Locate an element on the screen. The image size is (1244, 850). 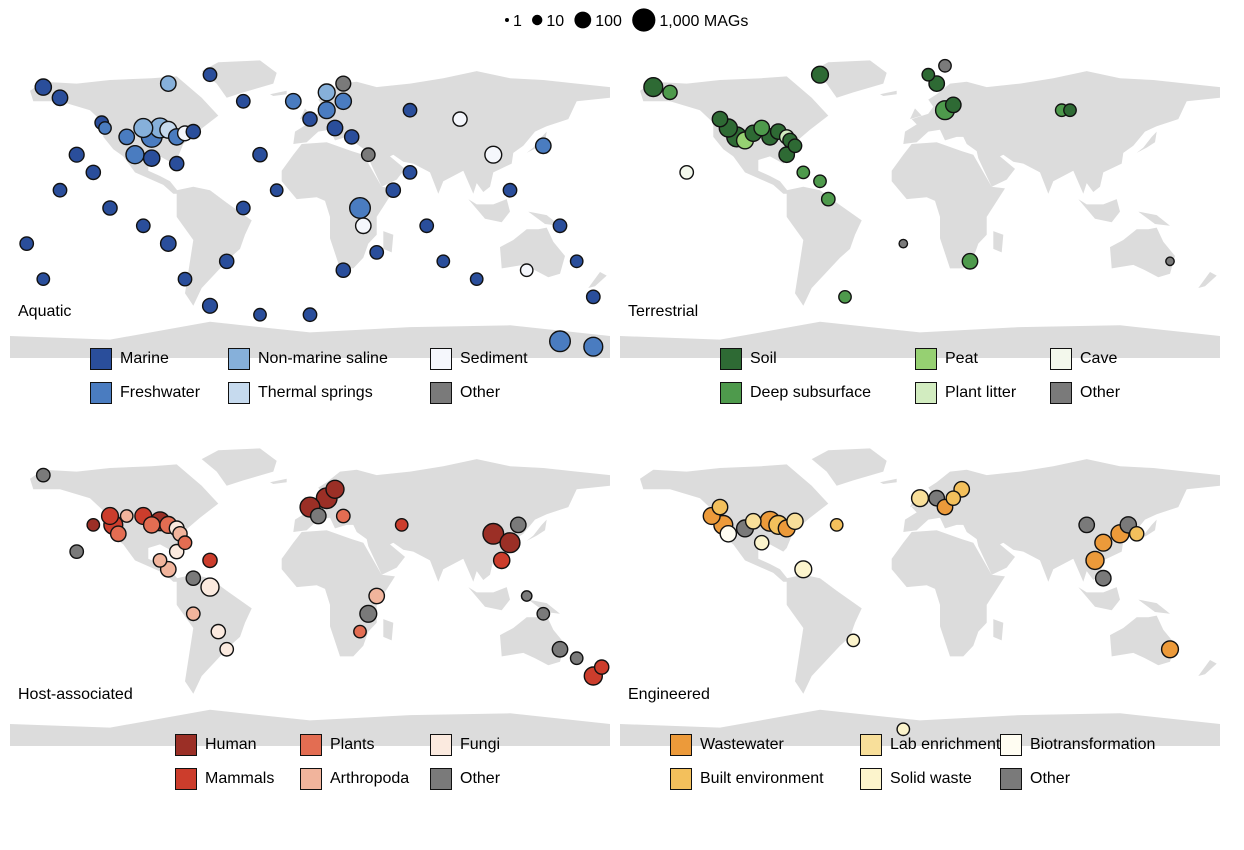
legend-item: Solid waste is located at coordinates (916, 779).